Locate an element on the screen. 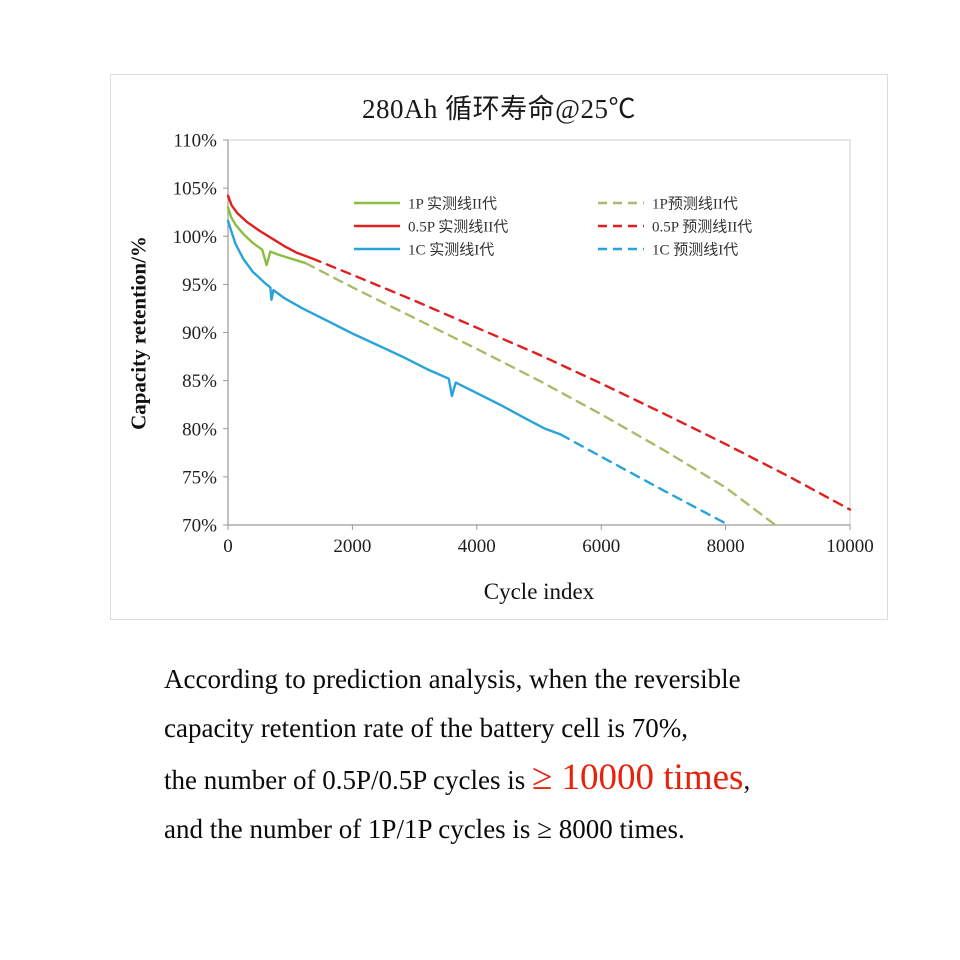 The width and height of the screenshot is (960, 960). legend-label: 1P预测线II代 is located at coordinates (695, 204).